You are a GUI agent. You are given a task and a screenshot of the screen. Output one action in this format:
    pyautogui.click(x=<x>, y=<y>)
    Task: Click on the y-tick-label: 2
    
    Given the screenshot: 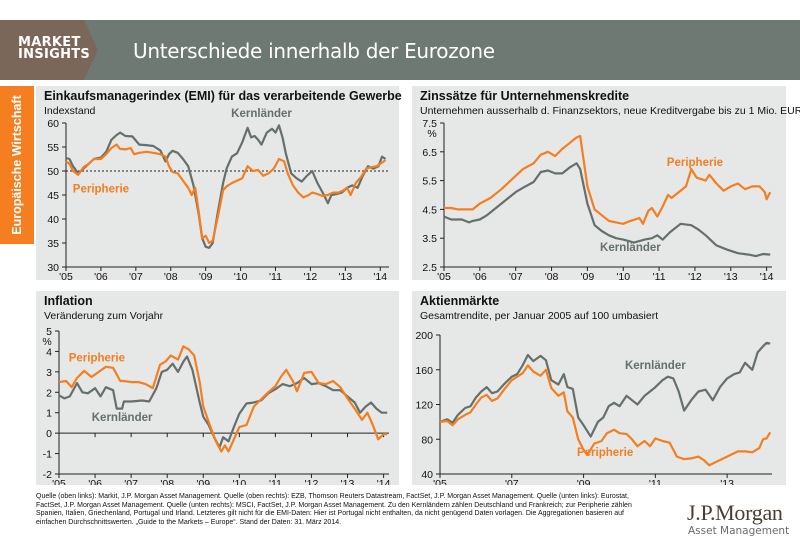 What is the action you would take?
    pyautogui.click(x=49, y=393)
    